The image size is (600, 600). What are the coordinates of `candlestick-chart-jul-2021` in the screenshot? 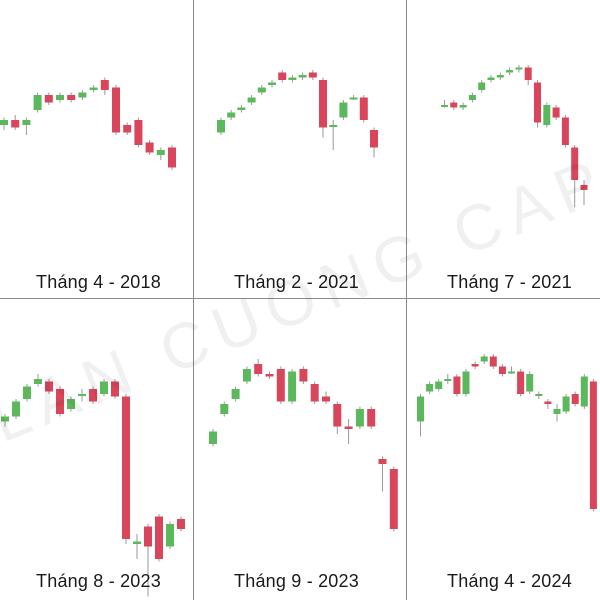 It's located at (514, 136).